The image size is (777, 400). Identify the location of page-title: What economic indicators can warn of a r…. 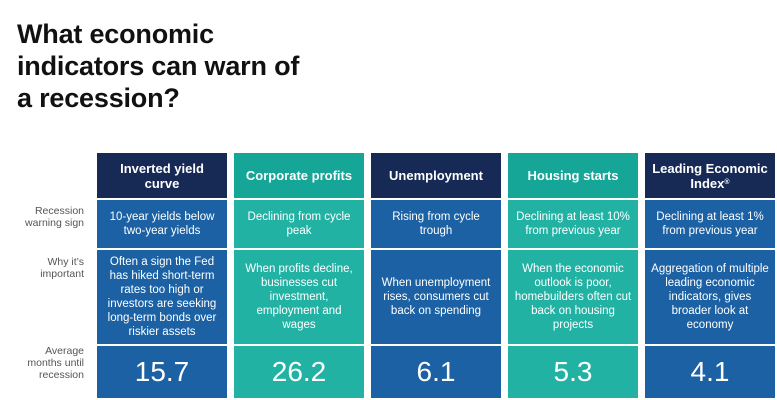
(158, 66).